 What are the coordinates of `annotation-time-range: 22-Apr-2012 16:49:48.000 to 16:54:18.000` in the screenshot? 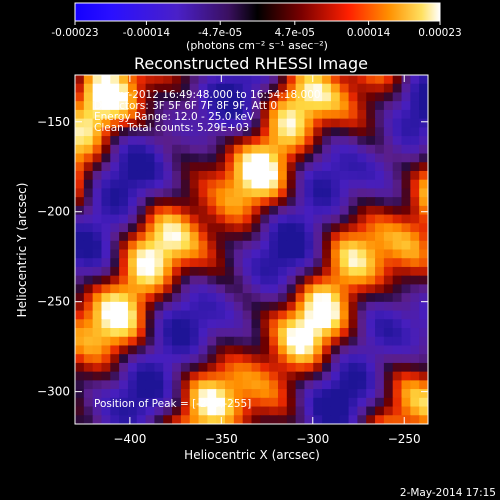 It's located at (207, 95).